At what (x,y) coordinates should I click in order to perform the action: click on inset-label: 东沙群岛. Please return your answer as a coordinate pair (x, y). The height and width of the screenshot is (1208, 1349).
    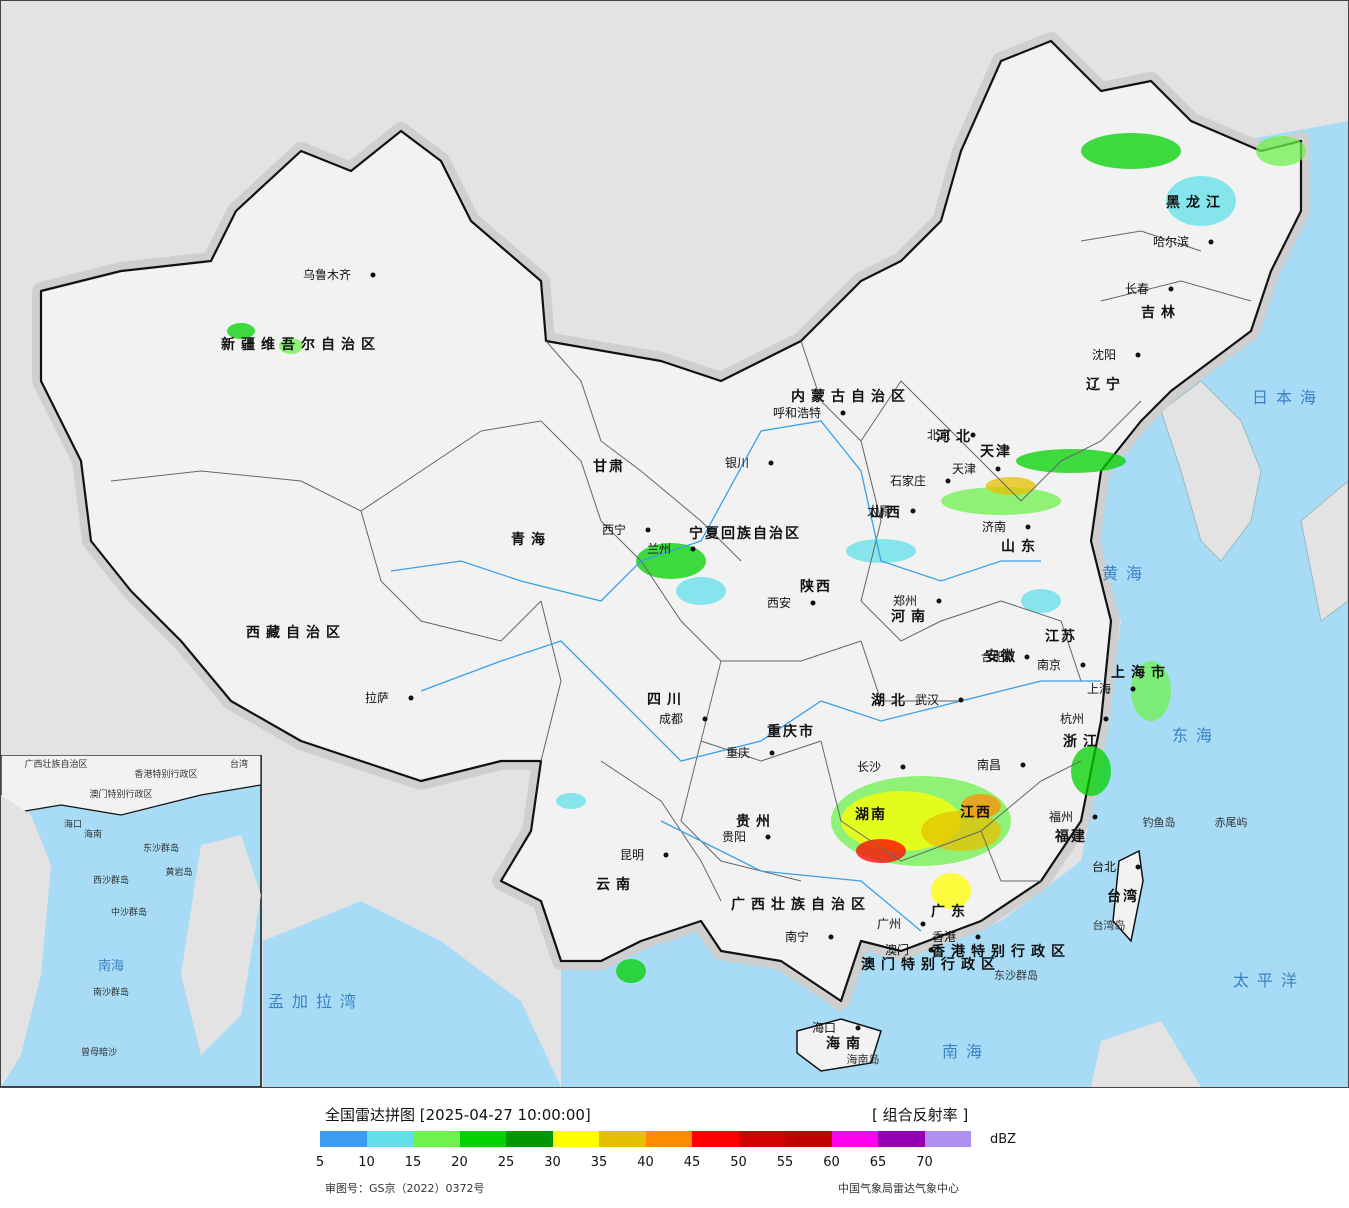
    Looking at the image, I should click on (161, 848).